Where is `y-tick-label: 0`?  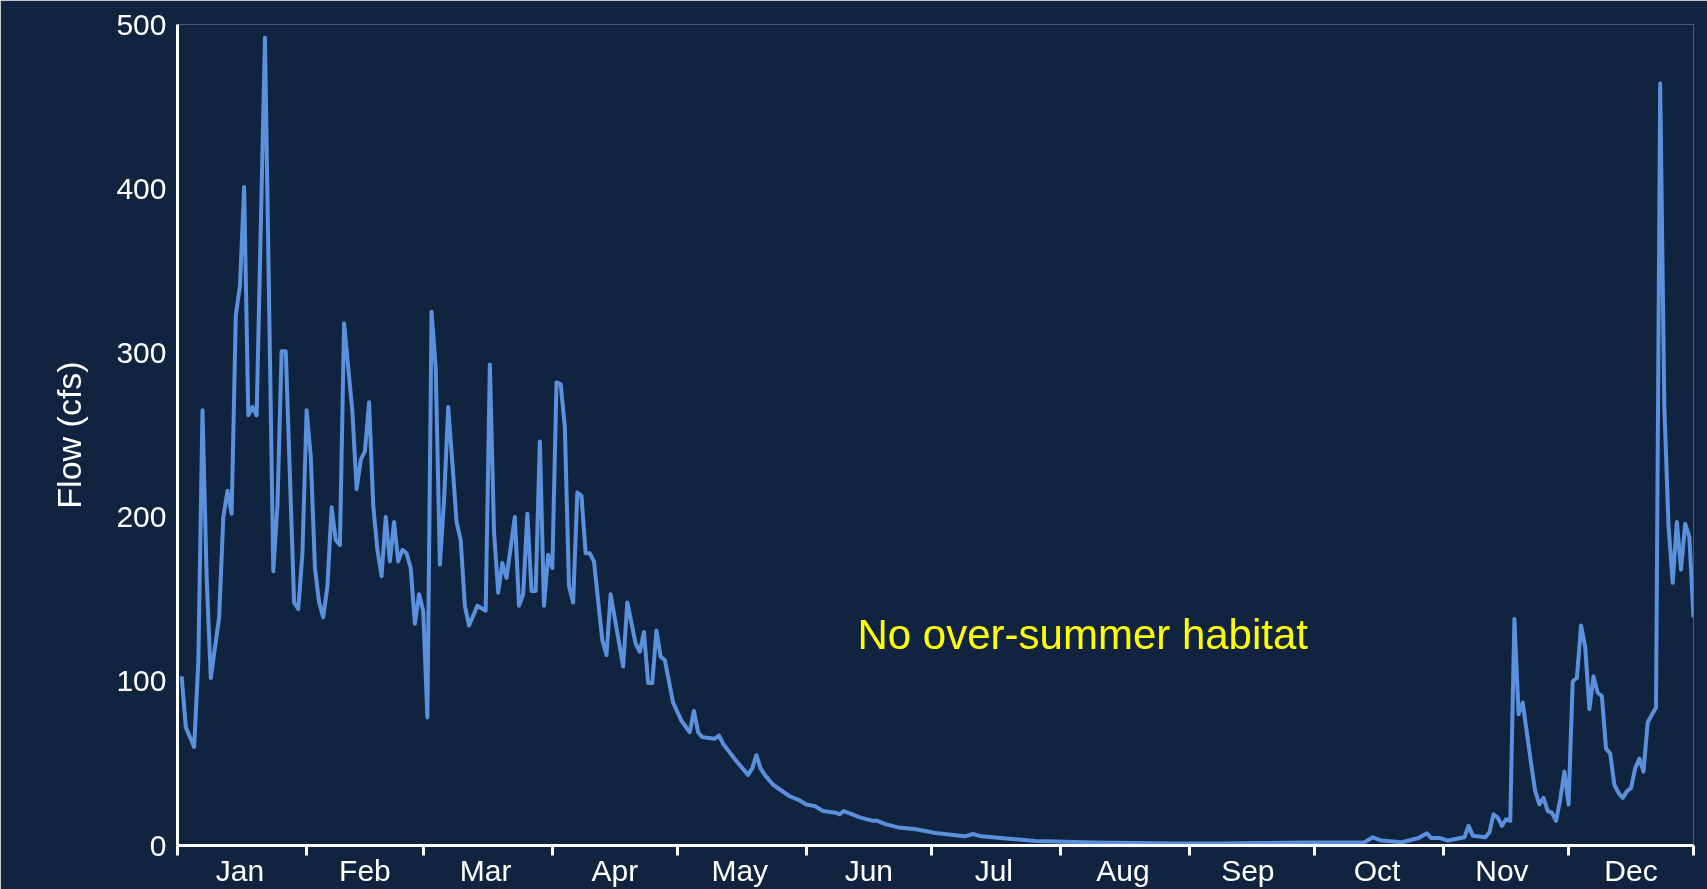 y-tick-label: 0 is located at coordinates (158, 845).